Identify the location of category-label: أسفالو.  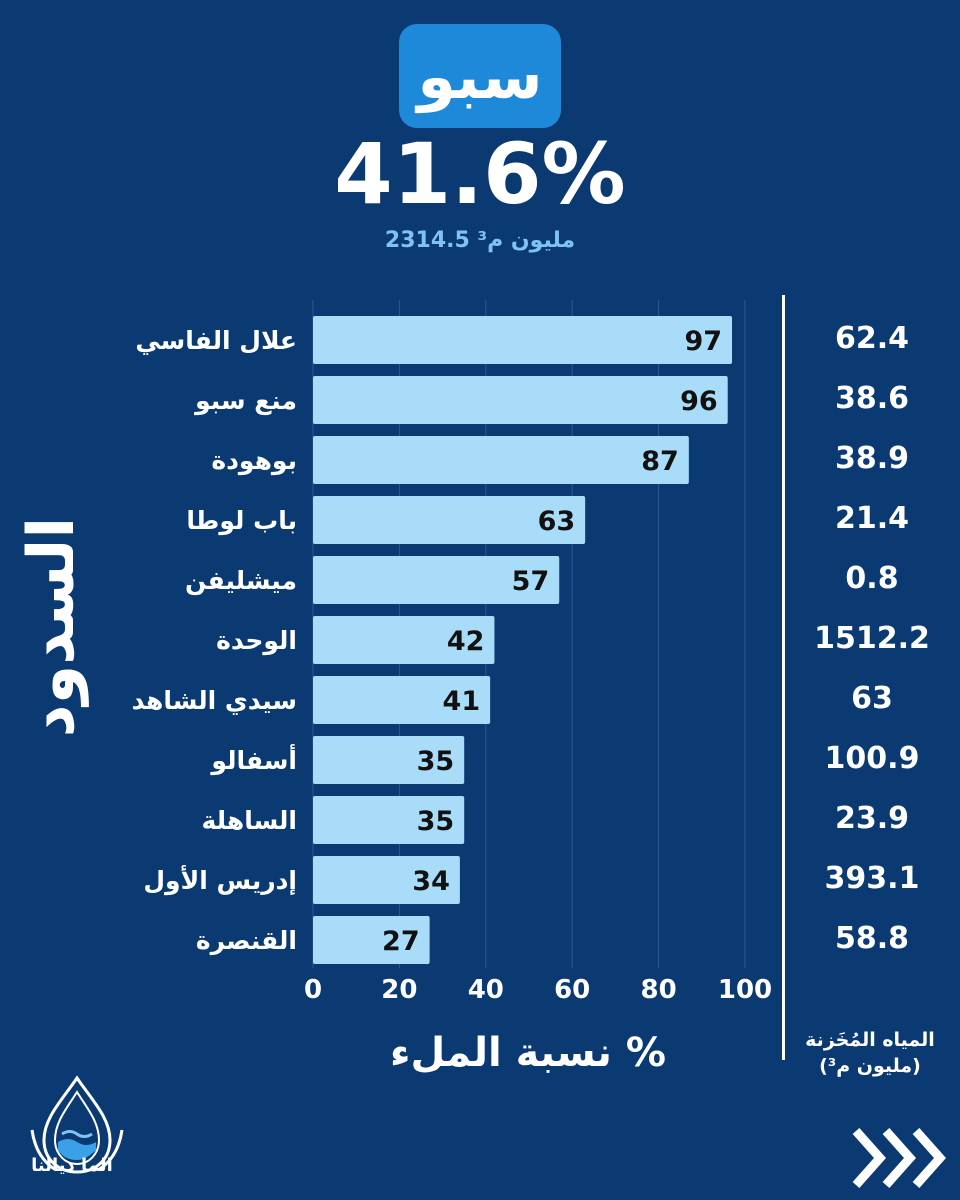
(253, 760).